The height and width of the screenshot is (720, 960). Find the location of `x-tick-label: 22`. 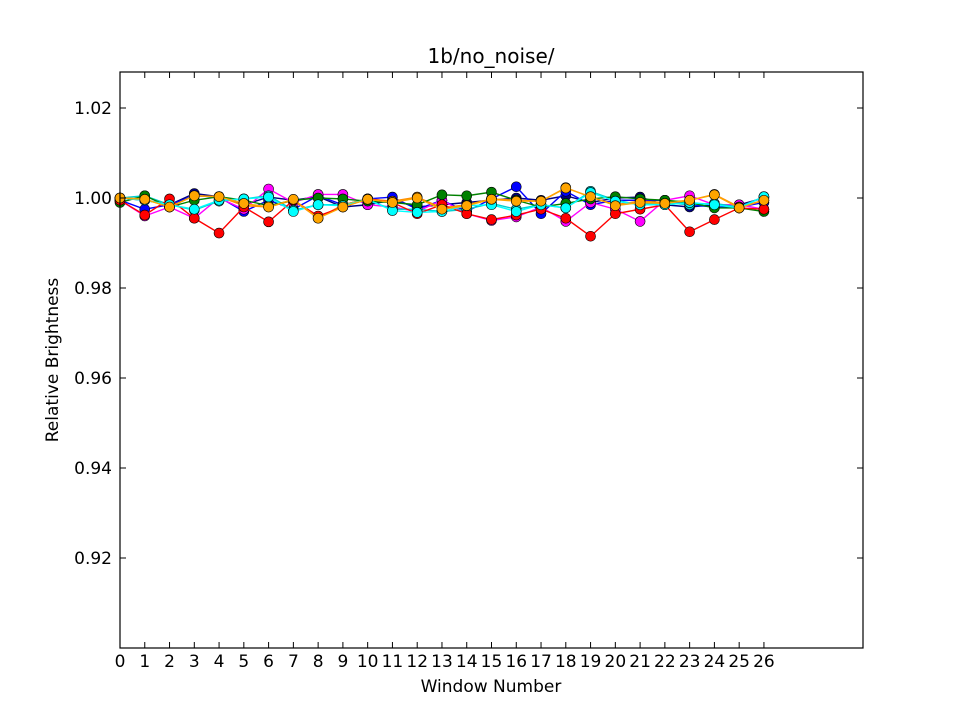

x-tick-label: 22 is located at coordinates (665, 662).